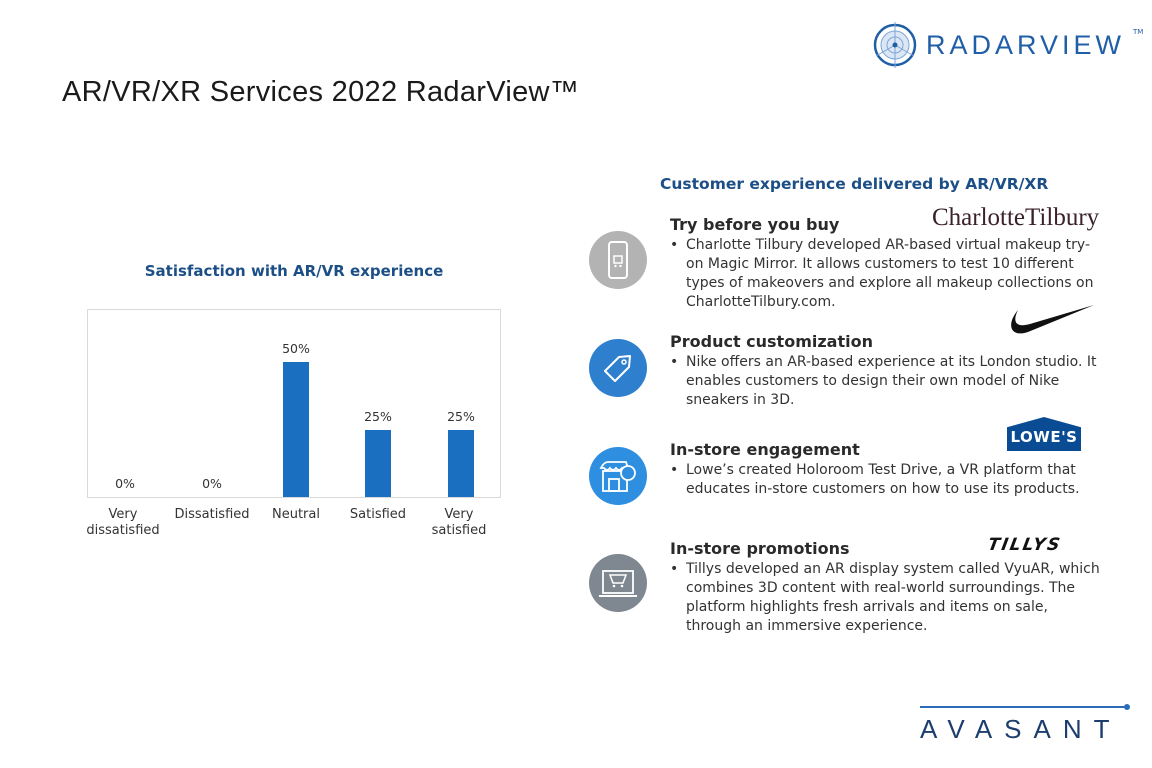 The image size is (1152, 768). Describe the element at coordinates (1044, 434) in the screenshot. I see `lowes-logo: LOWE'S` at that location.